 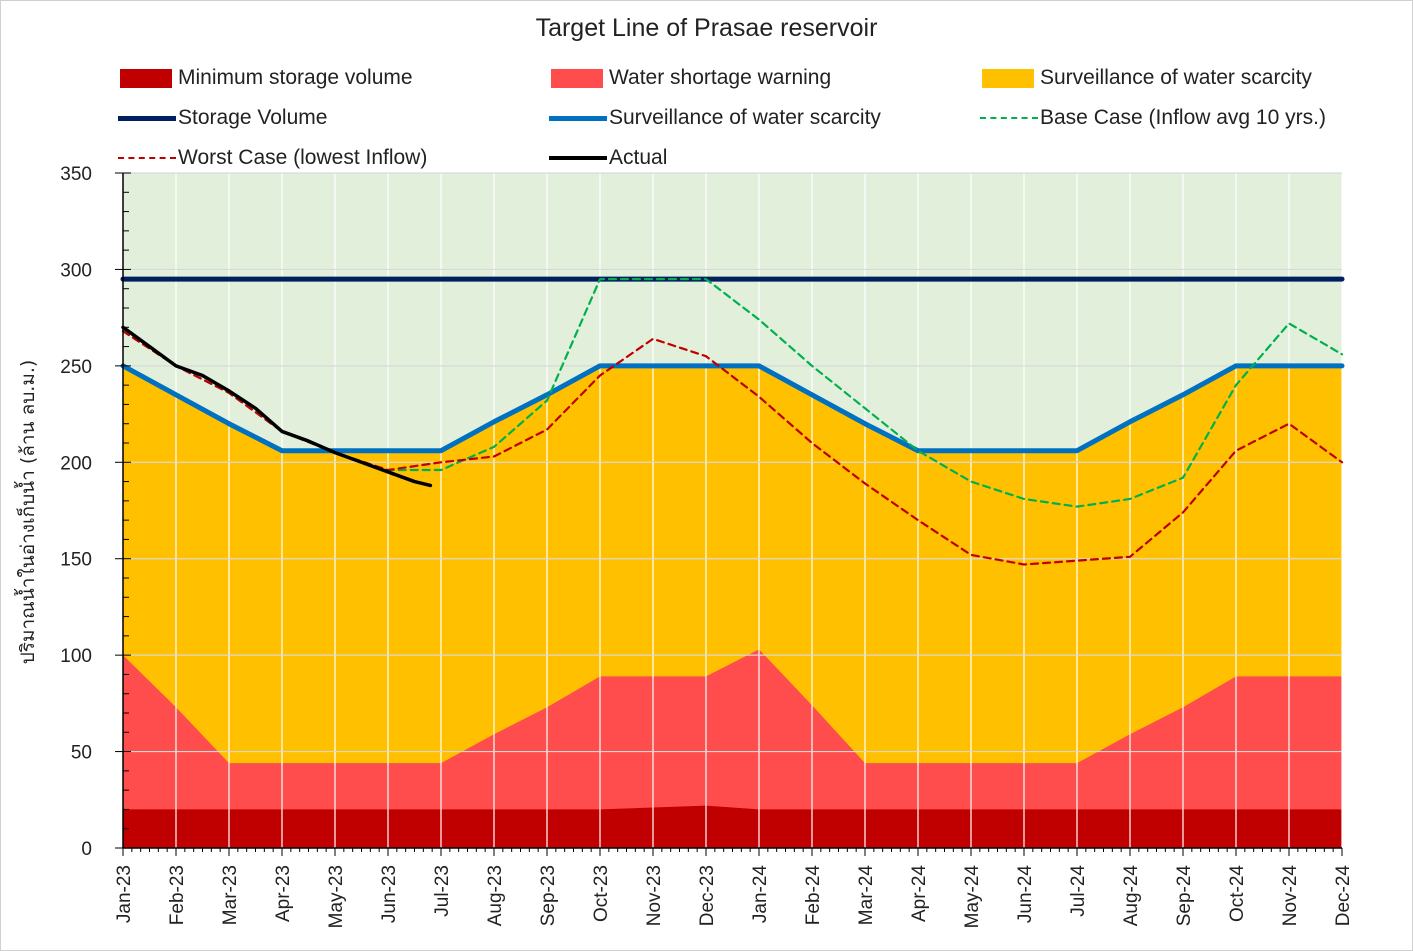 What do you see at coordinates (336, 896) in the screenshot?
I see `x-tick-label: May-23` at bounding box center [336, 896].